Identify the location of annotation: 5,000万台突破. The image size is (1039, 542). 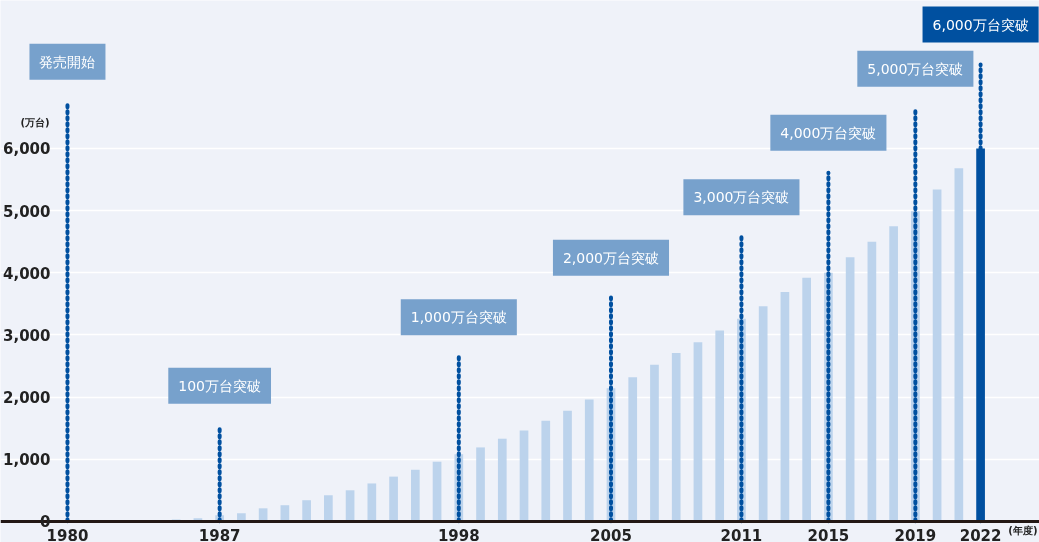
(915, 68).